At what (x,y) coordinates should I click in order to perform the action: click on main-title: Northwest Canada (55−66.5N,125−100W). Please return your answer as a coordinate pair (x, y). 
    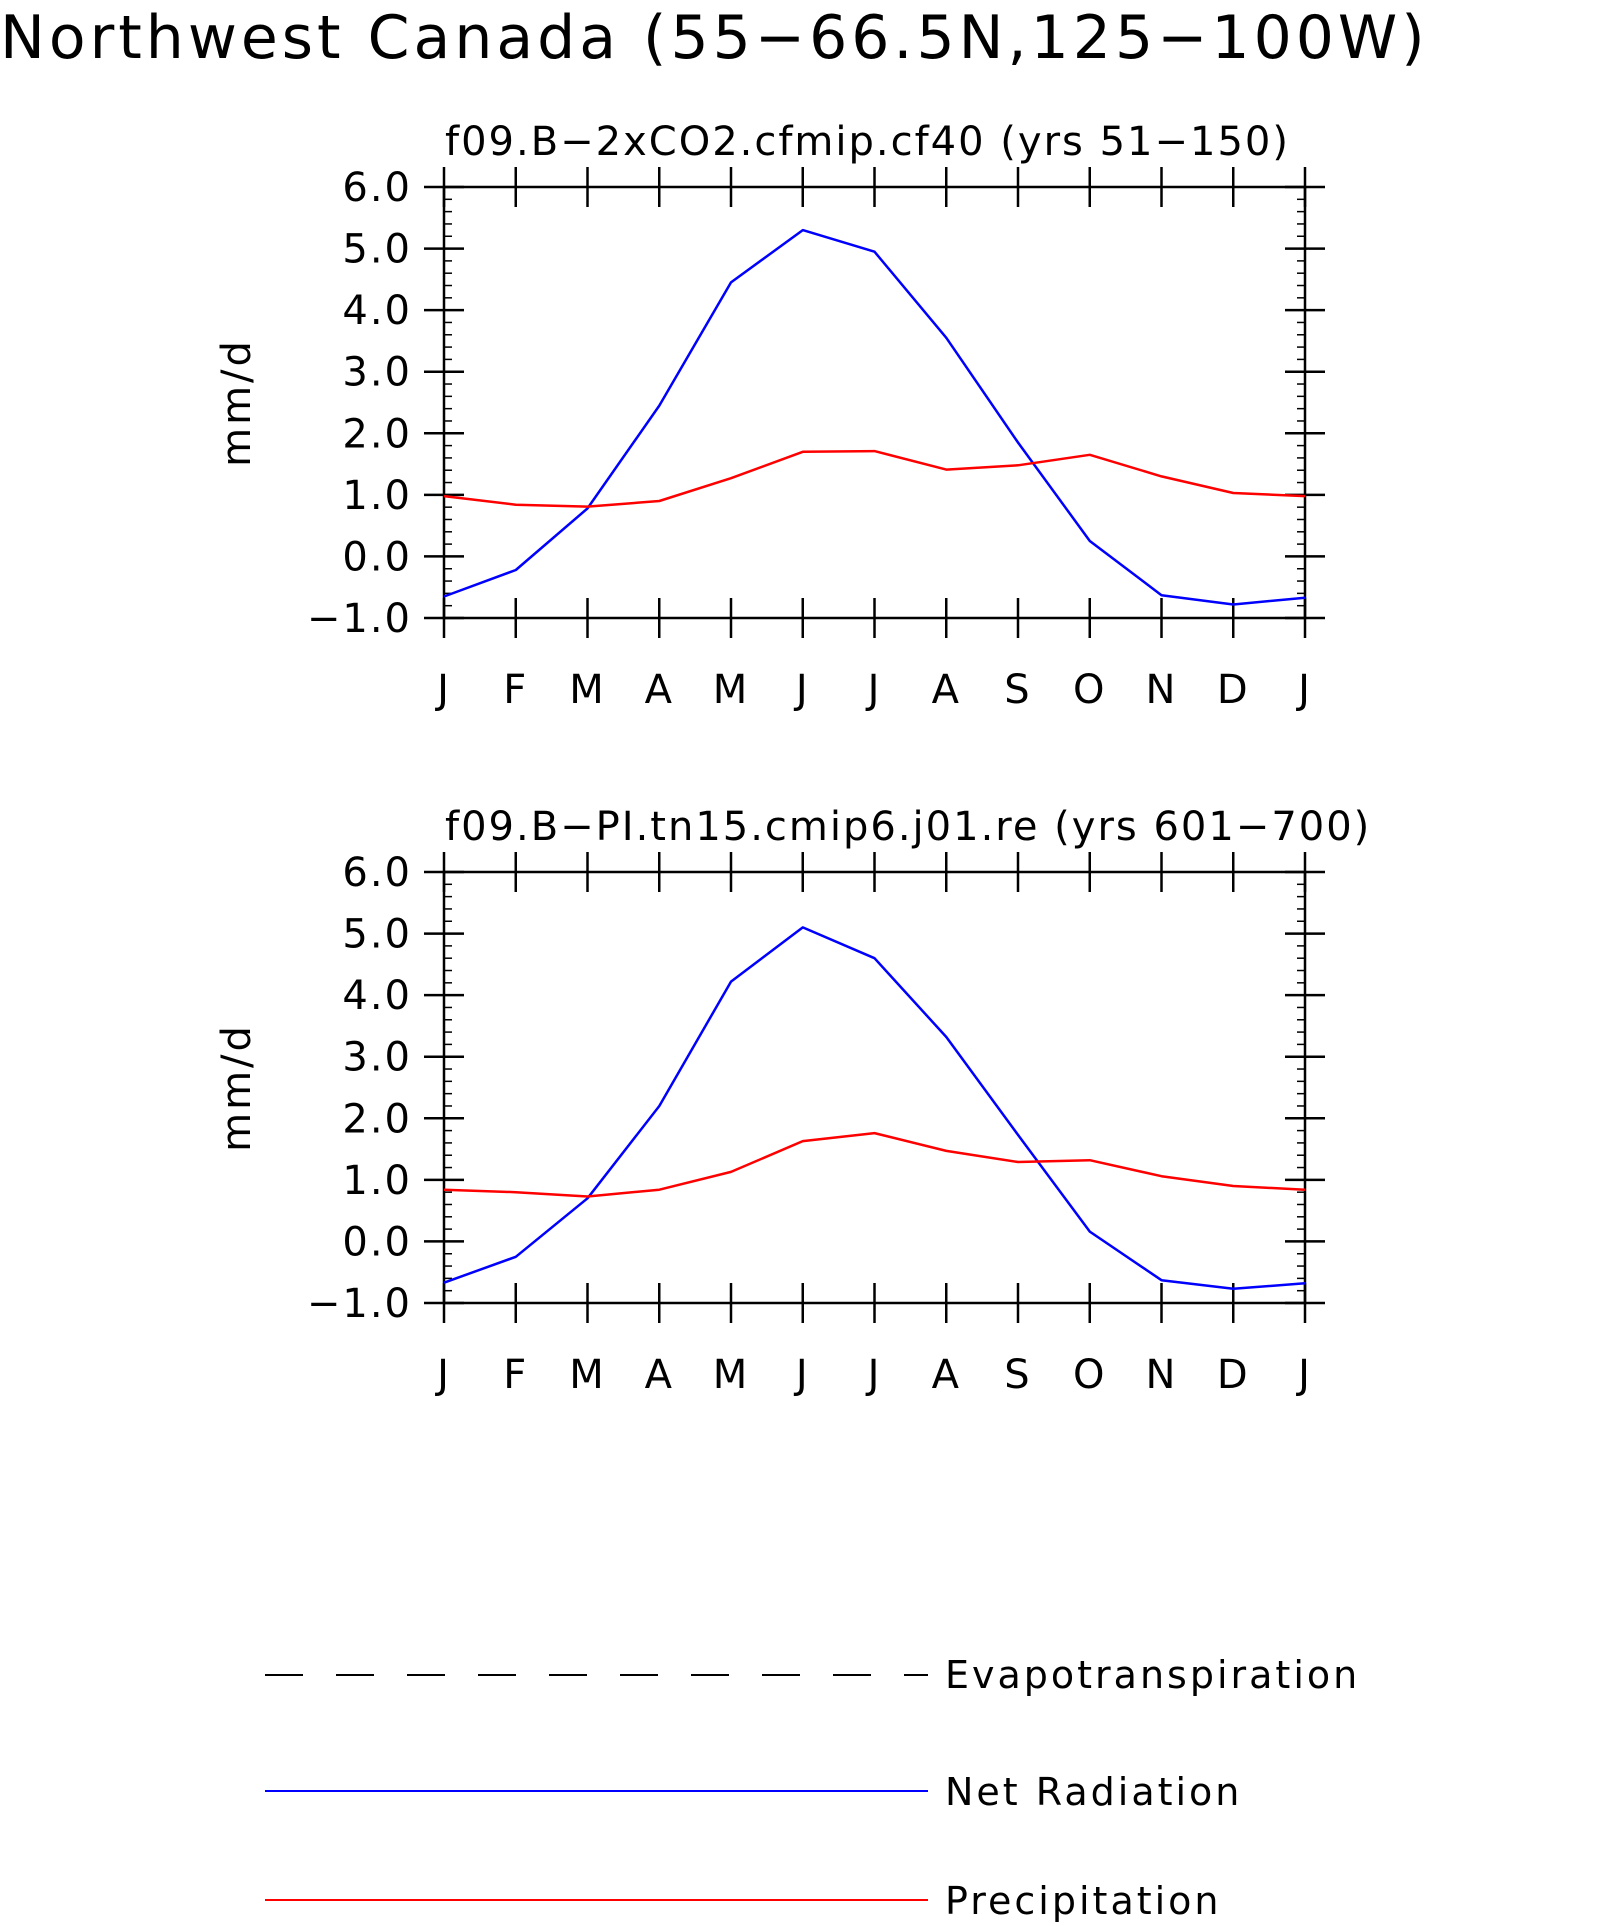
    Looking at the image, I should click on (714, 38).